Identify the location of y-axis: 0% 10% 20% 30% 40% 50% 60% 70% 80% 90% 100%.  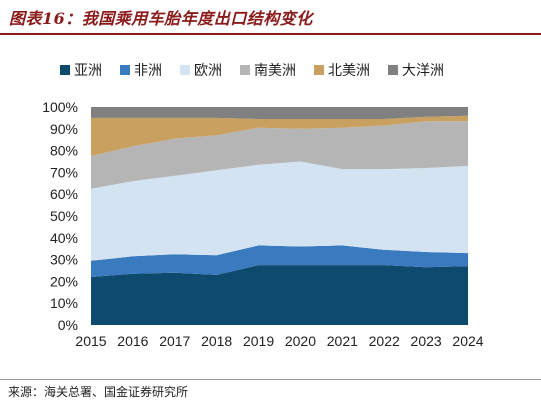
(60, 216).